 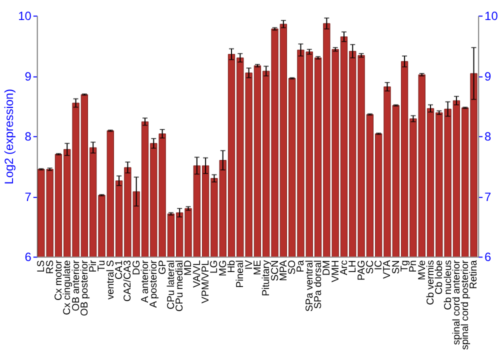 I want to click on x-tick-label: DM, so click(x=327, y=268).